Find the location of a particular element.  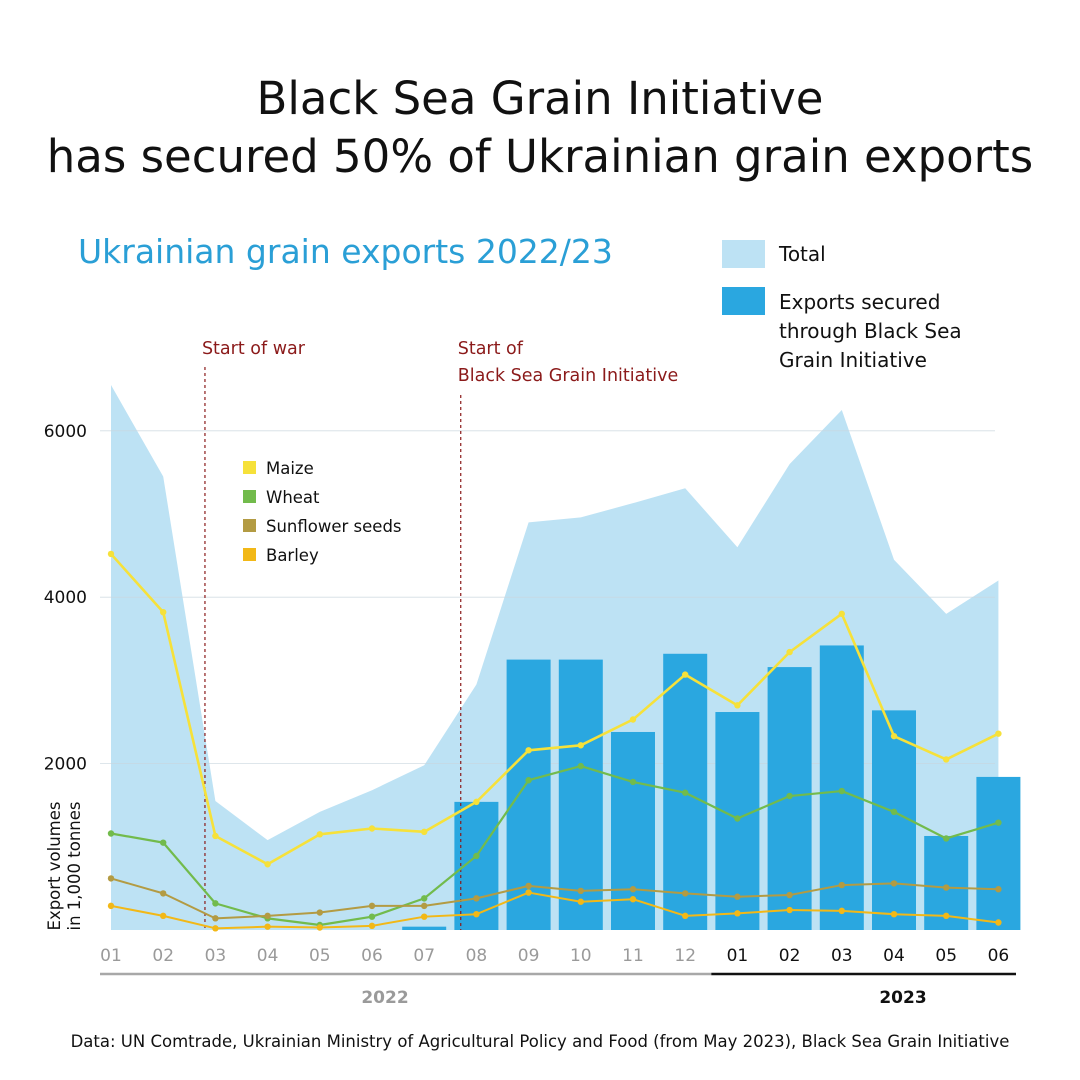

chart-title: Ukrainian grain exports 2022/23 is located at coordinates (345, 251).